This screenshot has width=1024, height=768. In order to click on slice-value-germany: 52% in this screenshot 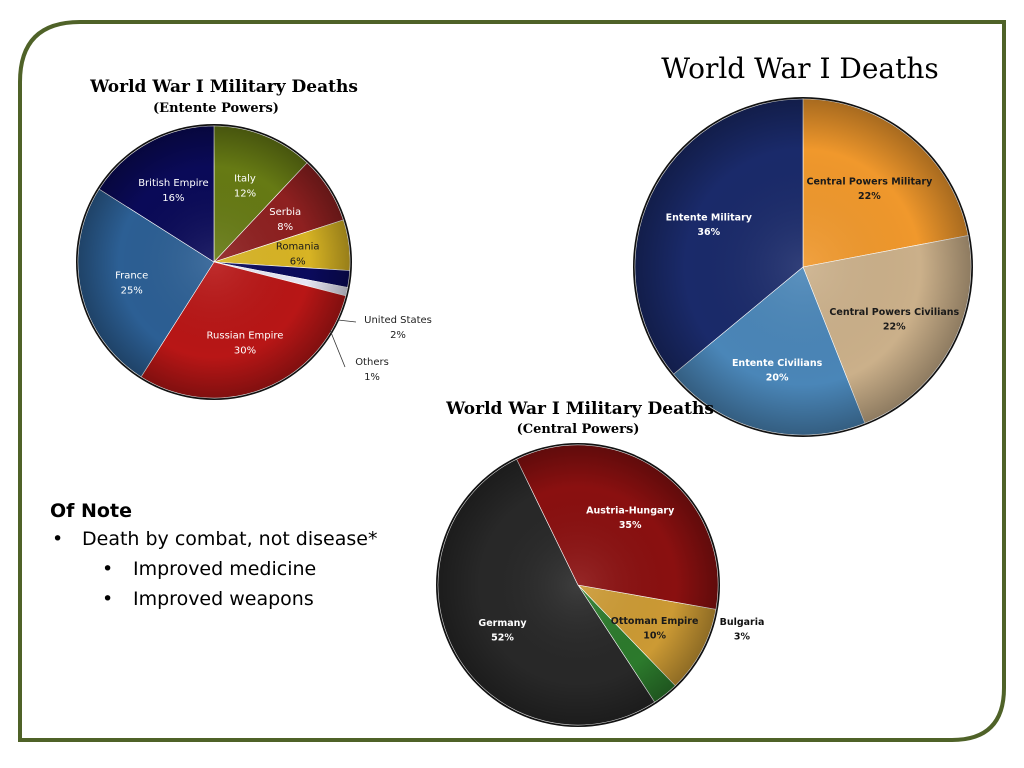, I will do `click(502, 637)`.